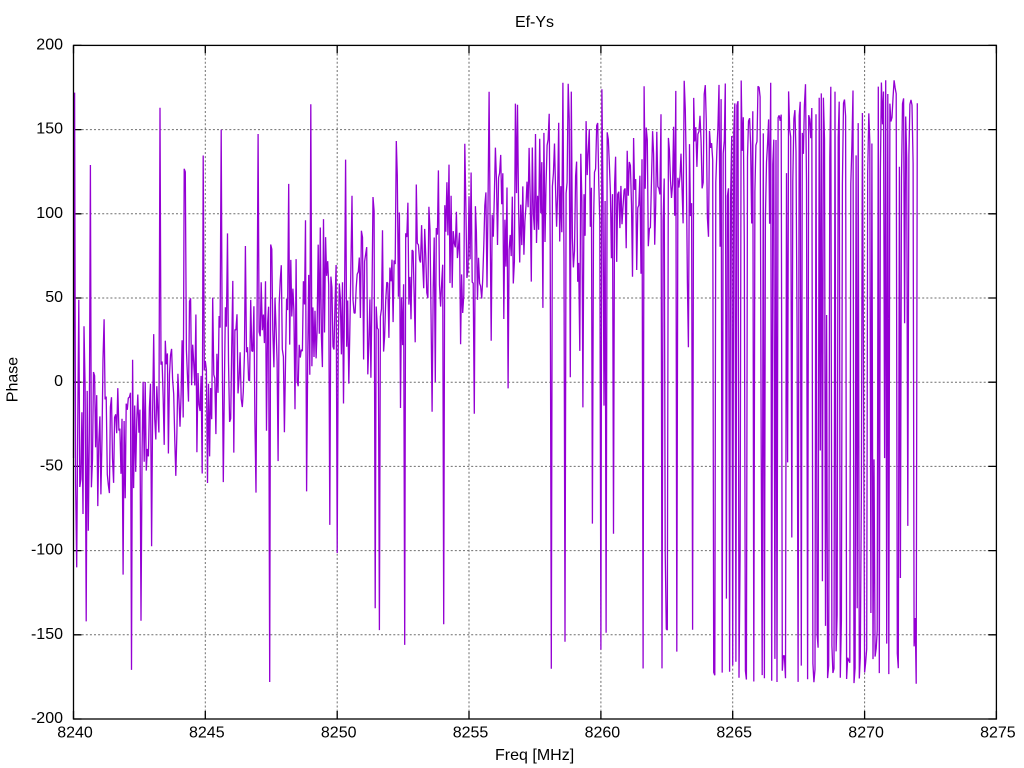 Image resolution: width=1024 pixels, height=768 pixels. What do you see at coordinates (534, 22) in the screenshot?
I see `svg-text: Ef-Ys` at bounding box center [534, 22].